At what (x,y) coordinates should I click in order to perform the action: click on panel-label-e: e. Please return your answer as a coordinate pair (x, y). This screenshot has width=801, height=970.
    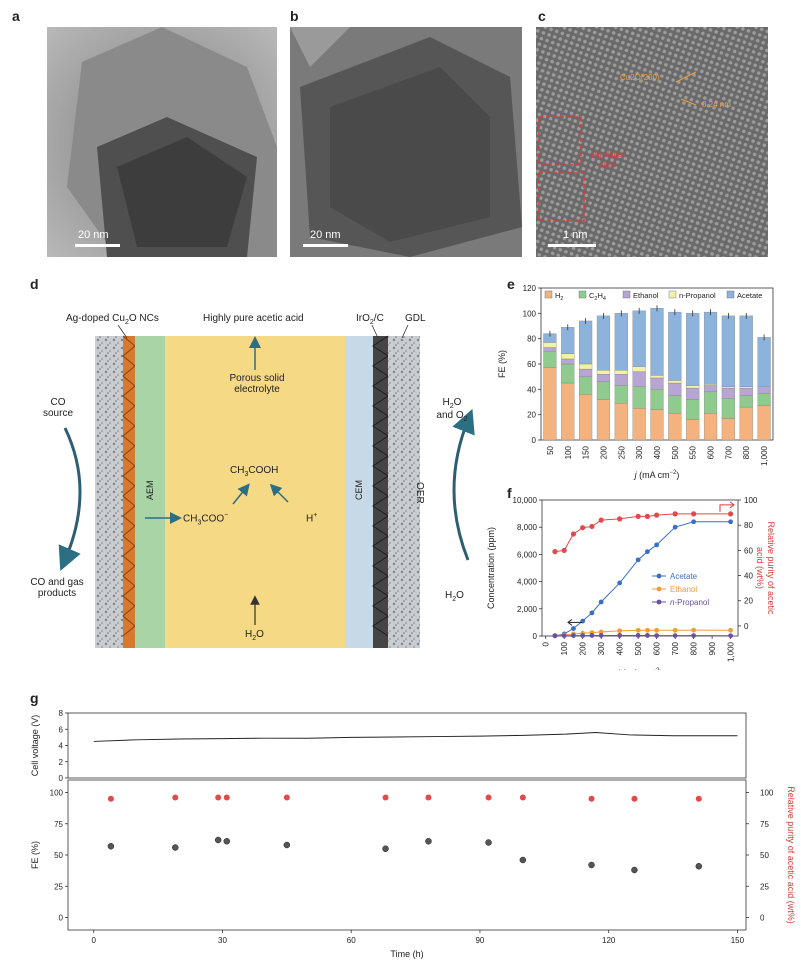
    Looking at the image, I should click on (511, 284).